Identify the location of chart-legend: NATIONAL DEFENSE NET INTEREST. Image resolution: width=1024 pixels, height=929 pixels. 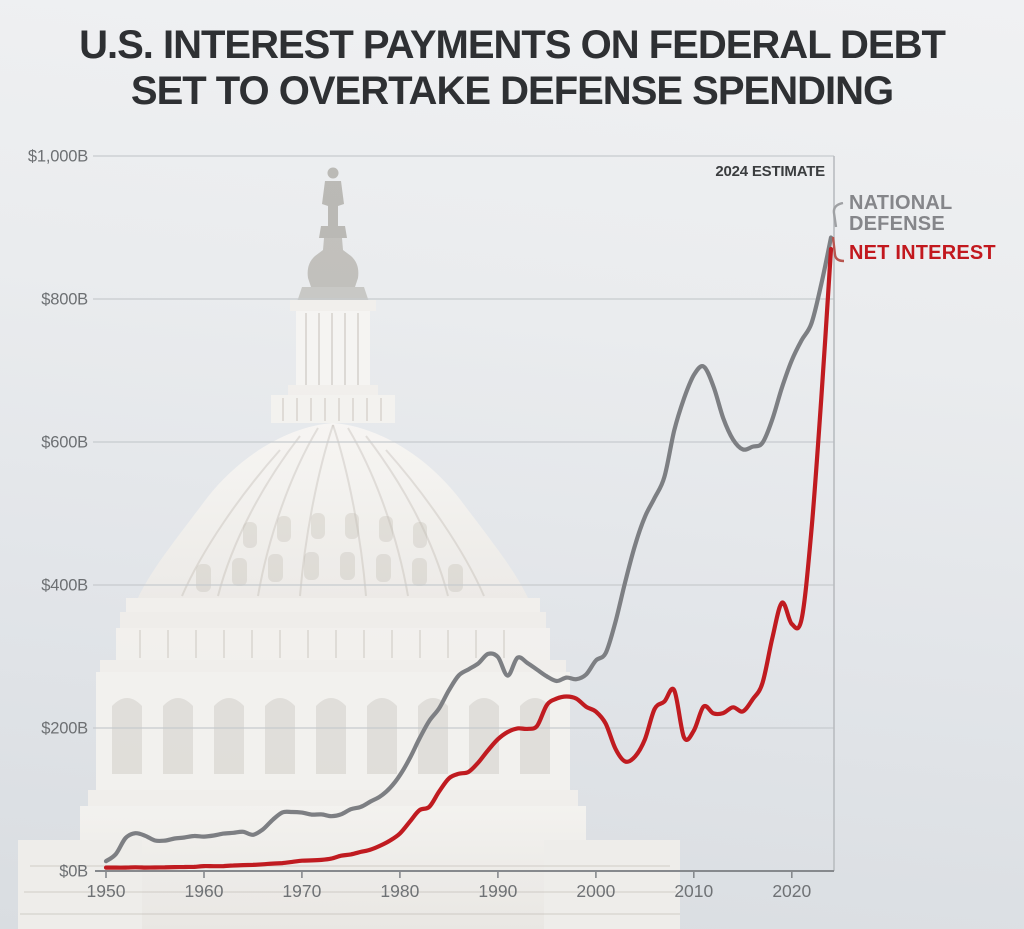
(922, 228).